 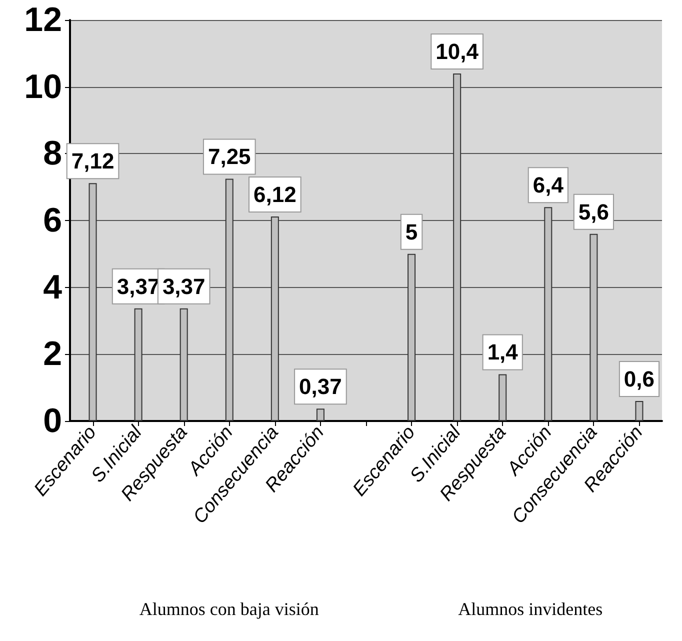 What do you see at coordinates (52, 354) in the screenshot?
I see `y-tick-label: 2` at bounding box center [52, 354].